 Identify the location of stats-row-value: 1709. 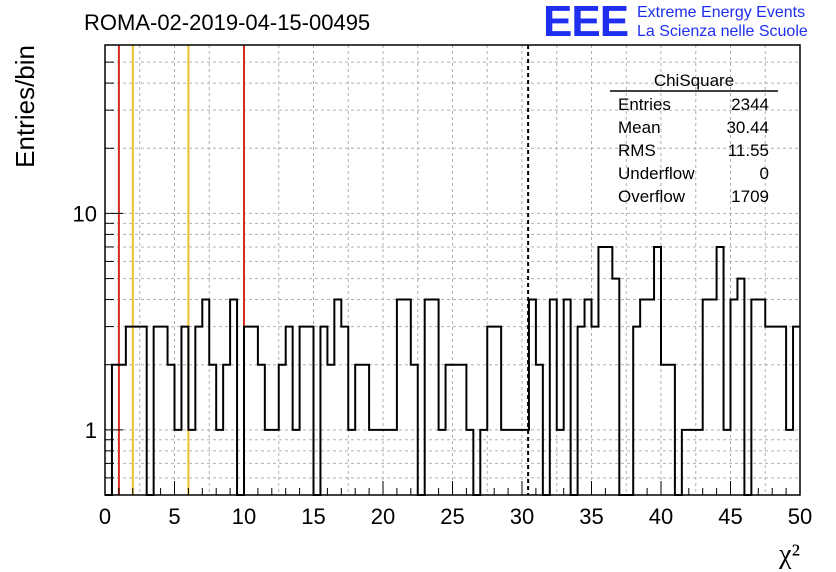
(750, 196).